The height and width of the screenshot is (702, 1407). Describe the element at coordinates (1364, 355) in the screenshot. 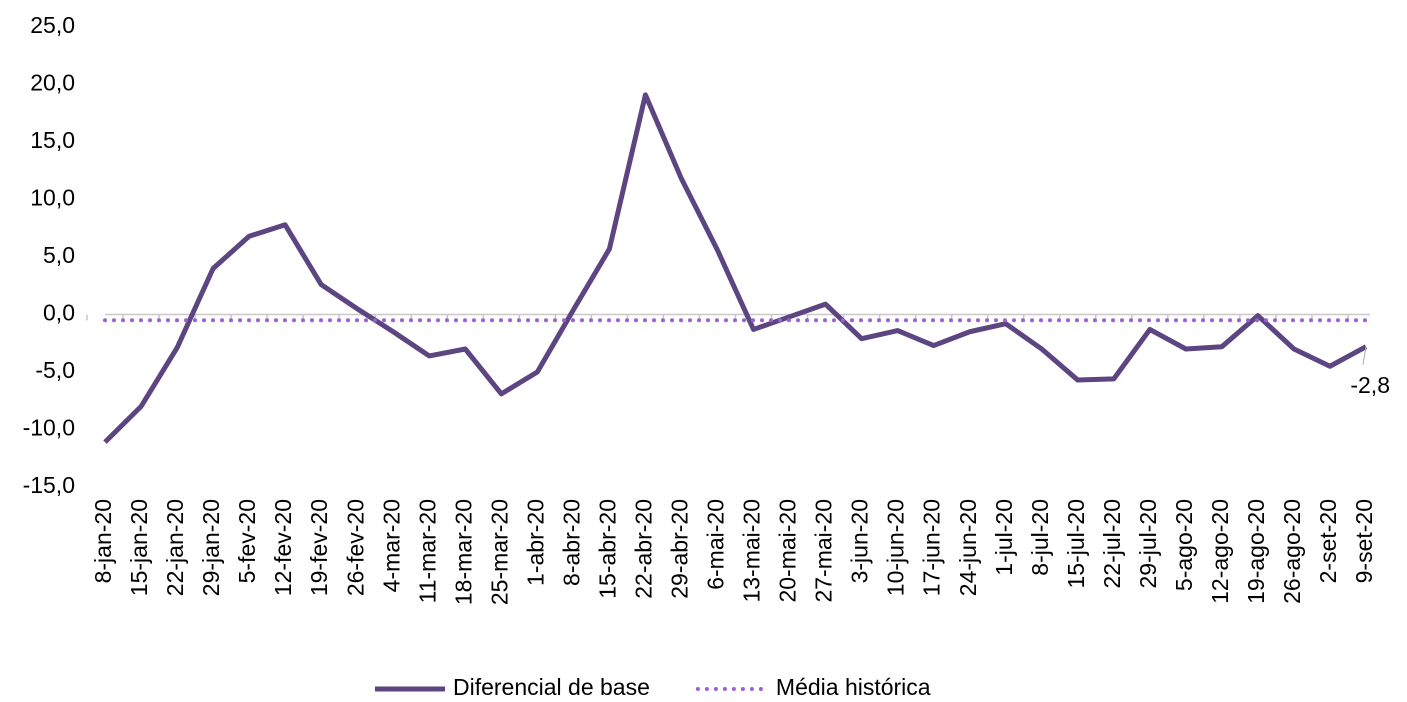

I see `label-leader` at that location.